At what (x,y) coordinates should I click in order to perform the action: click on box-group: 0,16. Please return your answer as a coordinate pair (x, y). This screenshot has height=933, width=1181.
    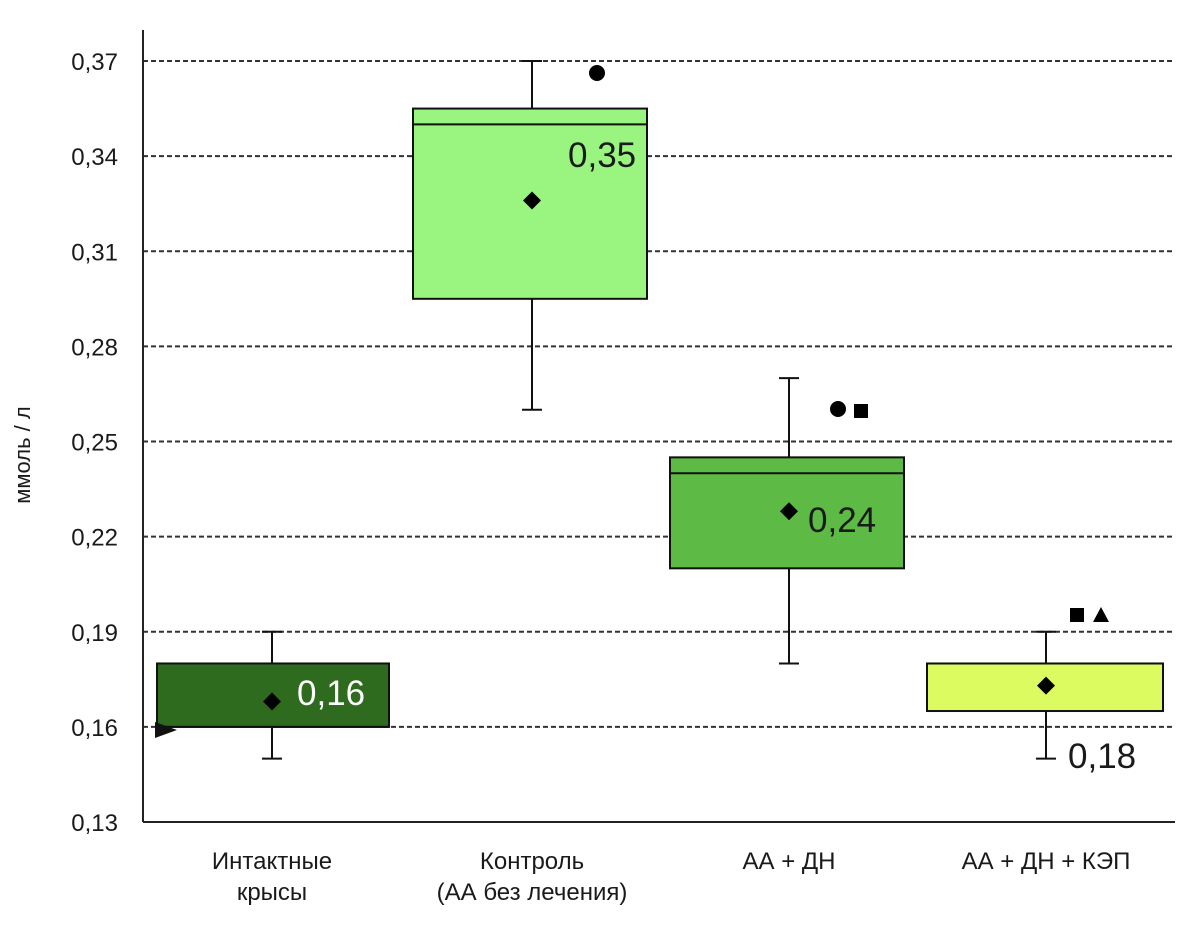
    Looking at the image, I should click on (273, 695).